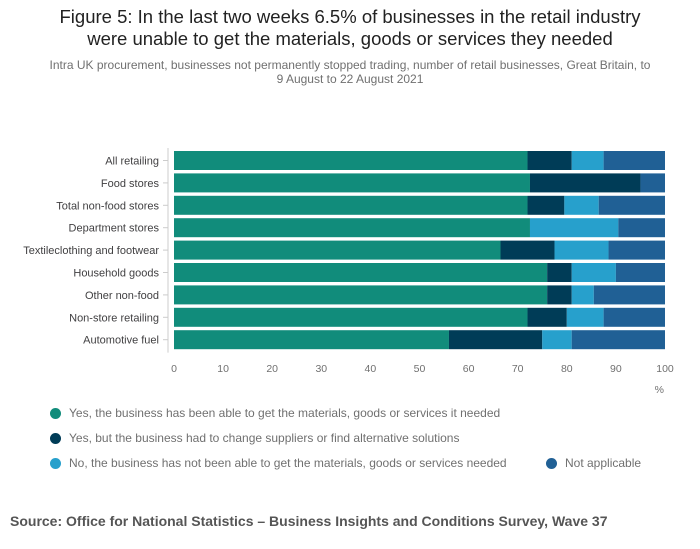 Image resolution: width=700 pixels, height=549 pixels. What do you see at coordinates (121, 341) in the screenshot?
I see `category-label: Automotive fuel` at bounding box center [121, 341].